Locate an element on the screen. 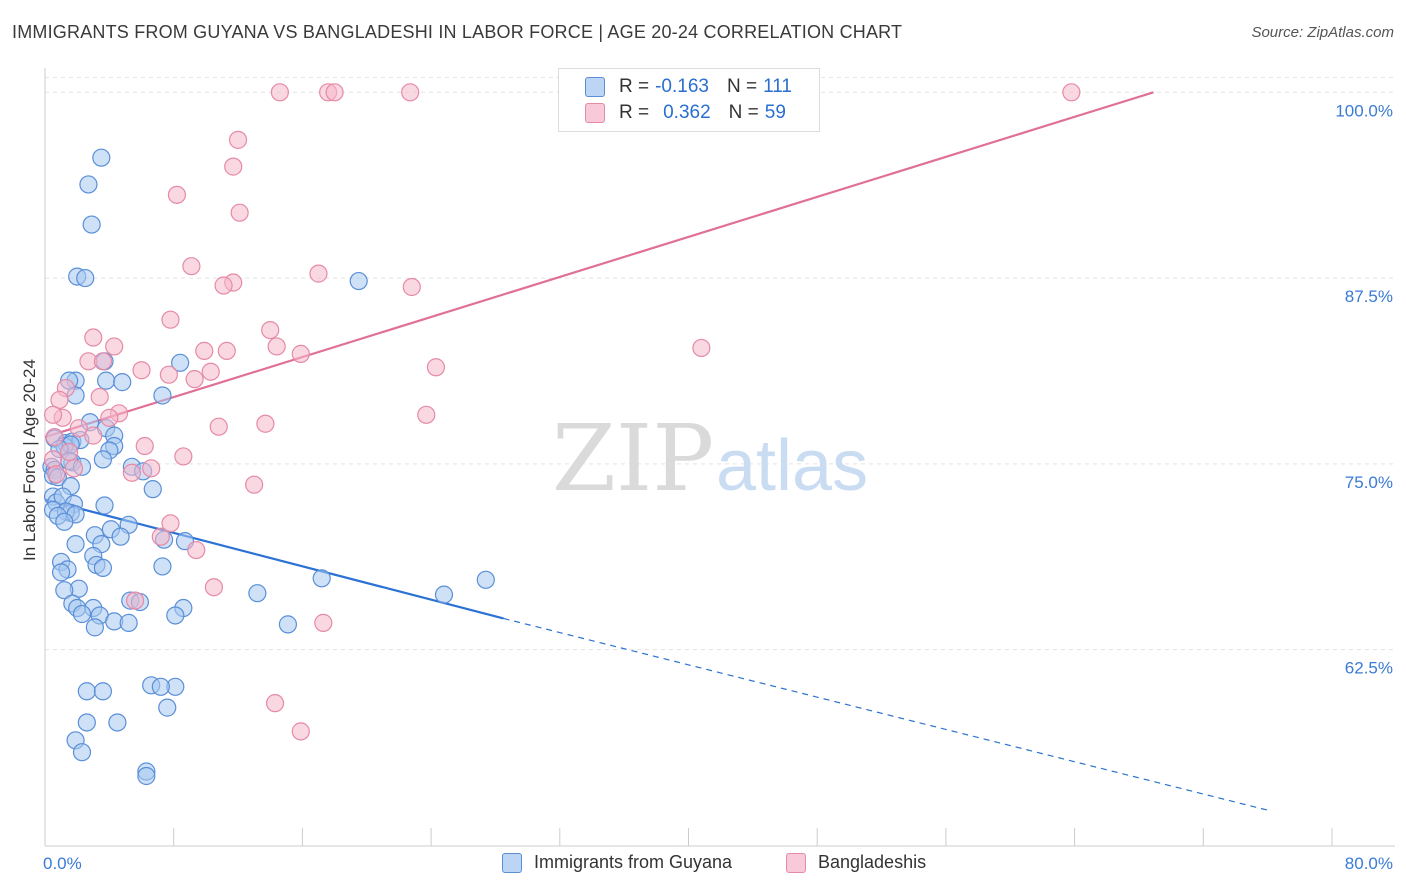  legend-r-label: R = is located at coordinates (634, 112).